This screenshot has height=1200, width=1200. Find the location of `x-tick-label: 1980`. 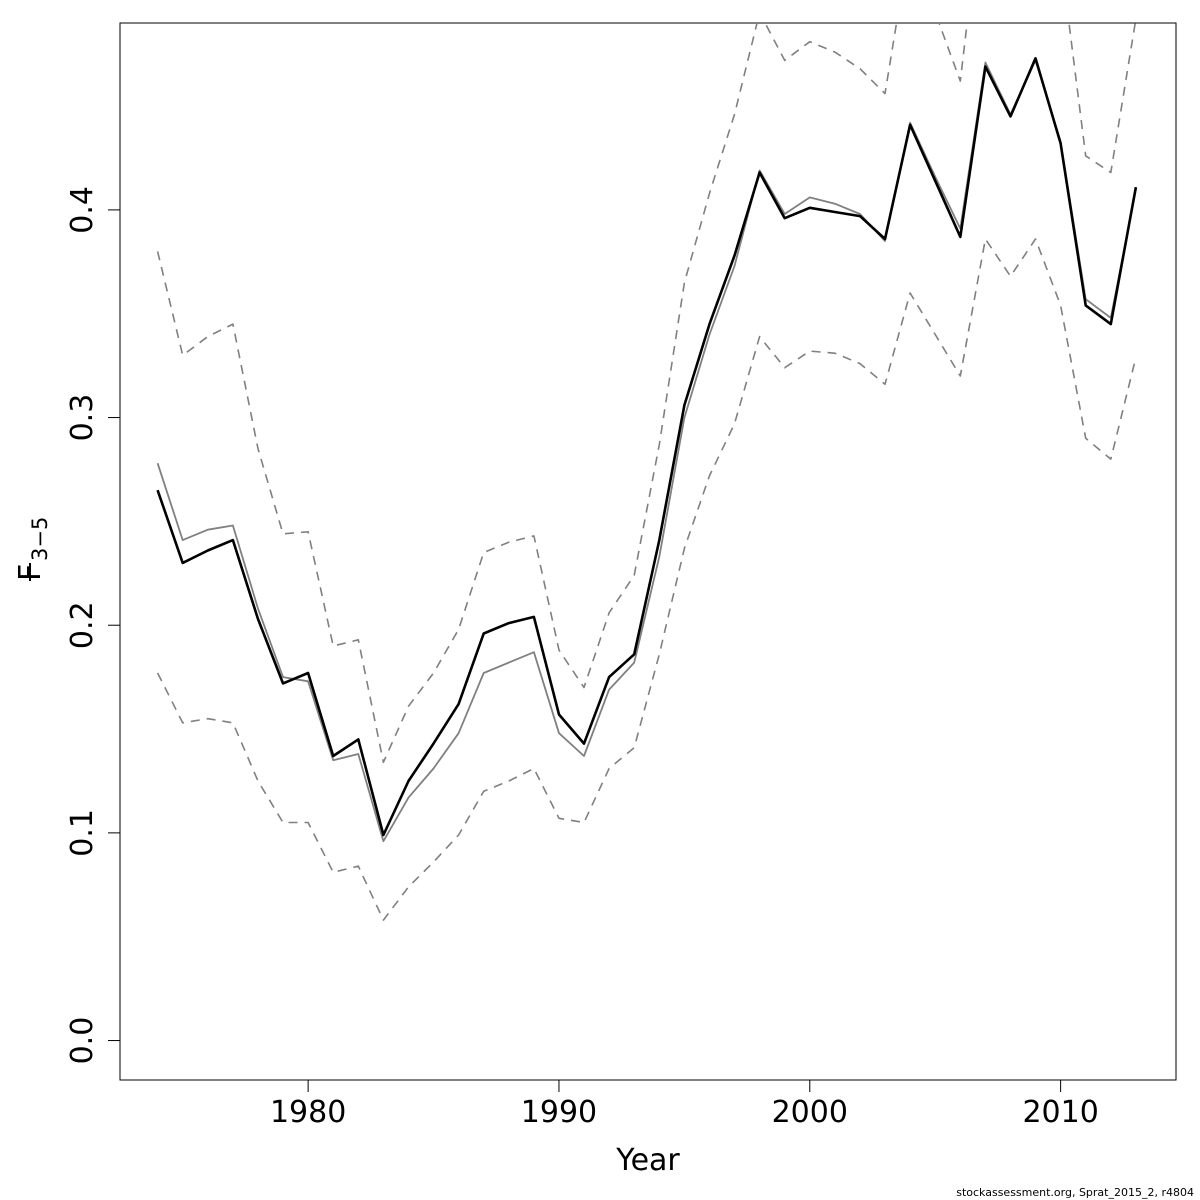

x-tick-label: 1980 is located at coordinates (308, 1112).